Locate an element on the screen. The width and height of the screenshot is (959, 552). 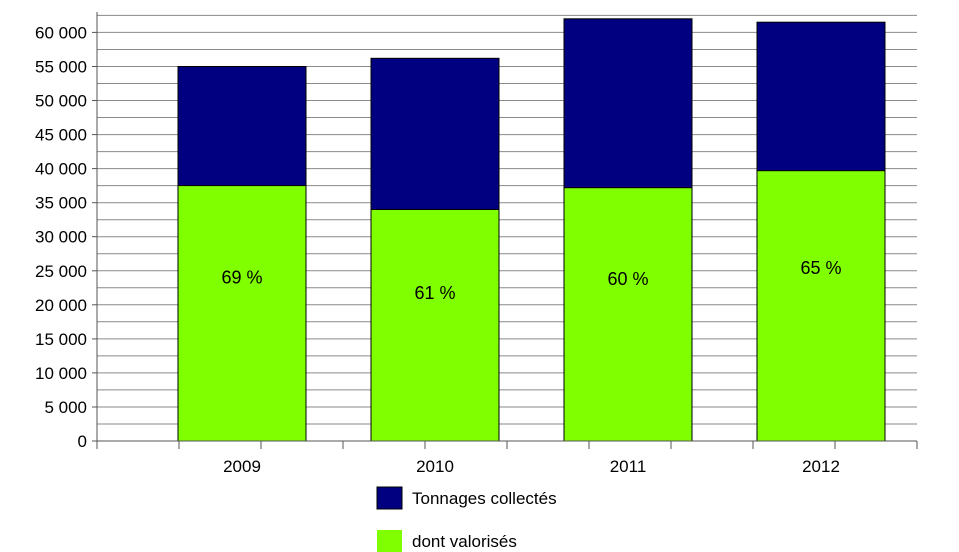
data-label: 69 % is located at coordinates (241, 278).